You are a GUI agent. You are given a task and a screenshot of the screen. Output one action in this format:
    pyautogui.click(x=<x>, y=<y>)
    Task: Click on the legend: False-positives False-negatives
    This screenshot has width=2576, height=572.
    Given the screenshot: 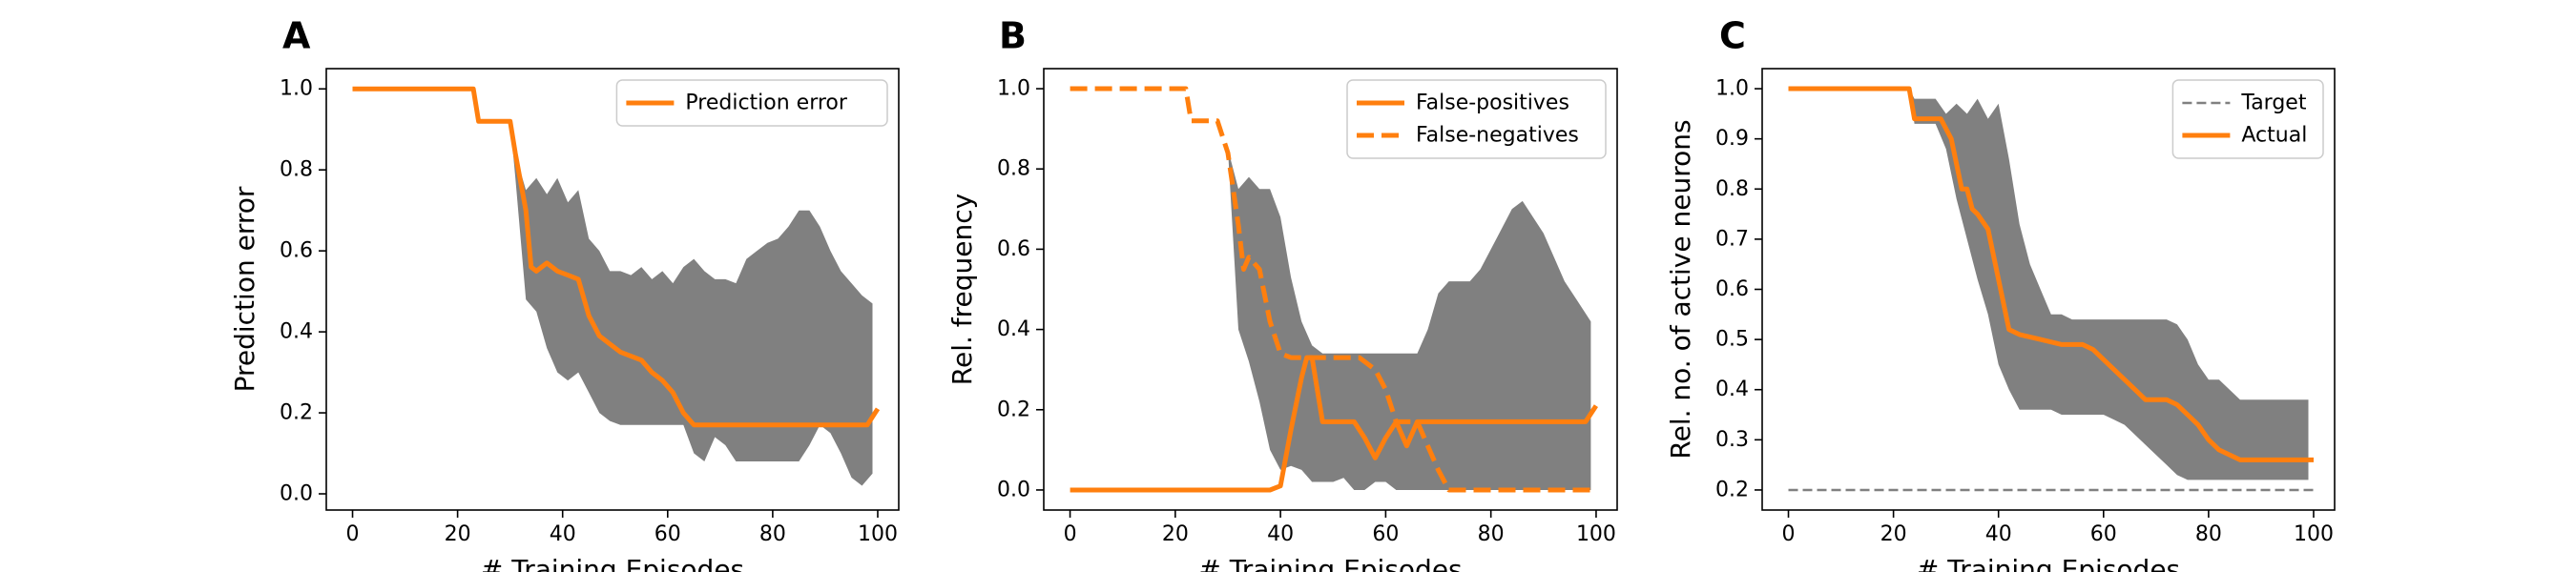 What is the action you would take?
    pyautogui.click(x=1476, y=119)
    